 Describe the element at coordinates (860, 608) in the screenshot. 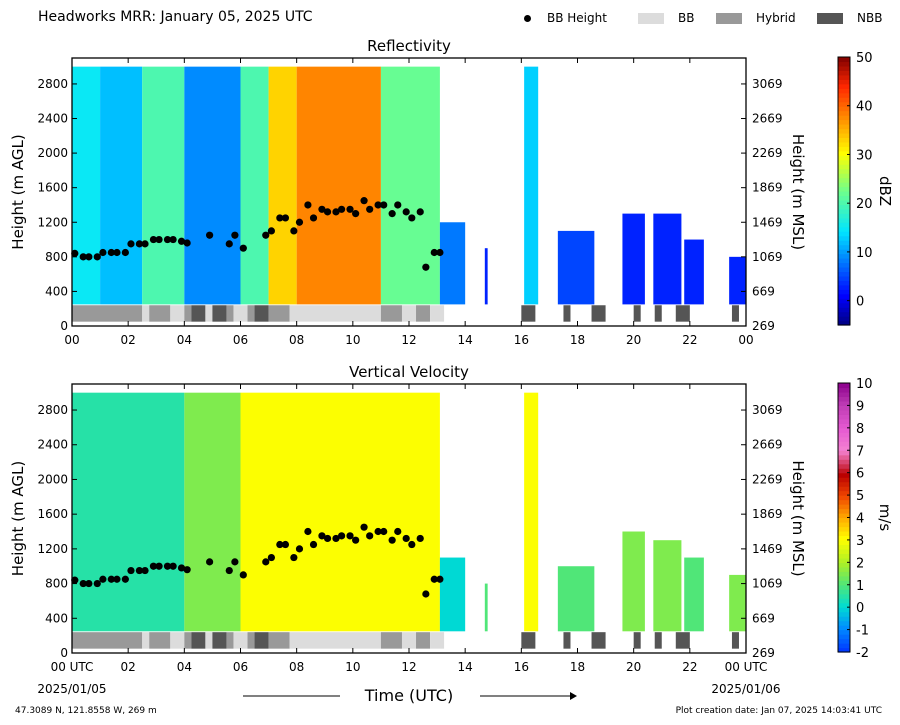

I see `colorbar-tick-label: 0` at that location.